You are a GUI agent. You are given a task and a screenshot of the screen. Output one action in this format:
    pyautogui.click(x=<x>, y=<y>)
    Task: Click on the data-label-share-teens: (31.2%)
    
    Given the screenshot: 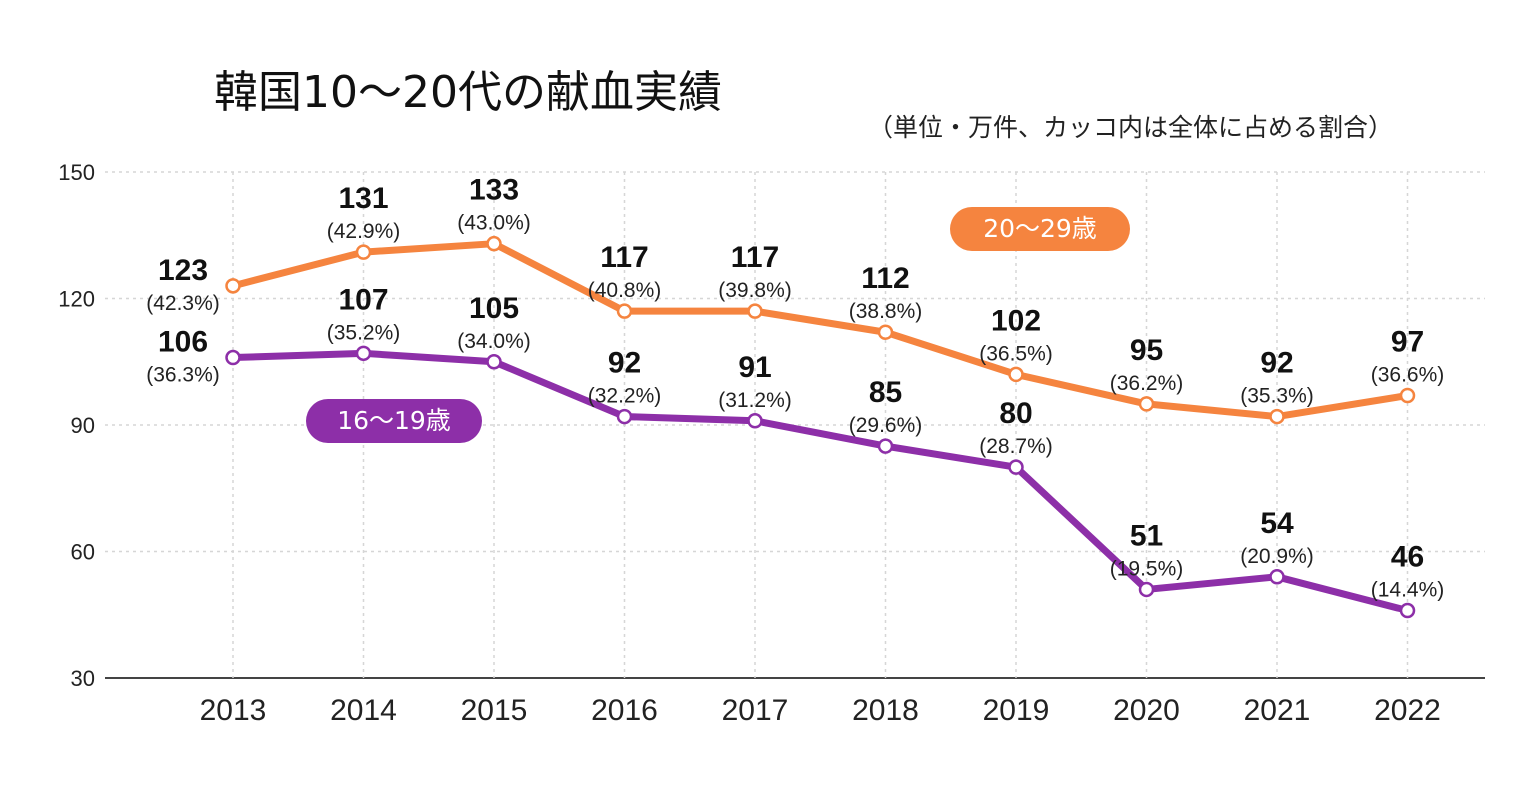 What is the action you would take?
    pyautogui.click(x=755, y=400)
    